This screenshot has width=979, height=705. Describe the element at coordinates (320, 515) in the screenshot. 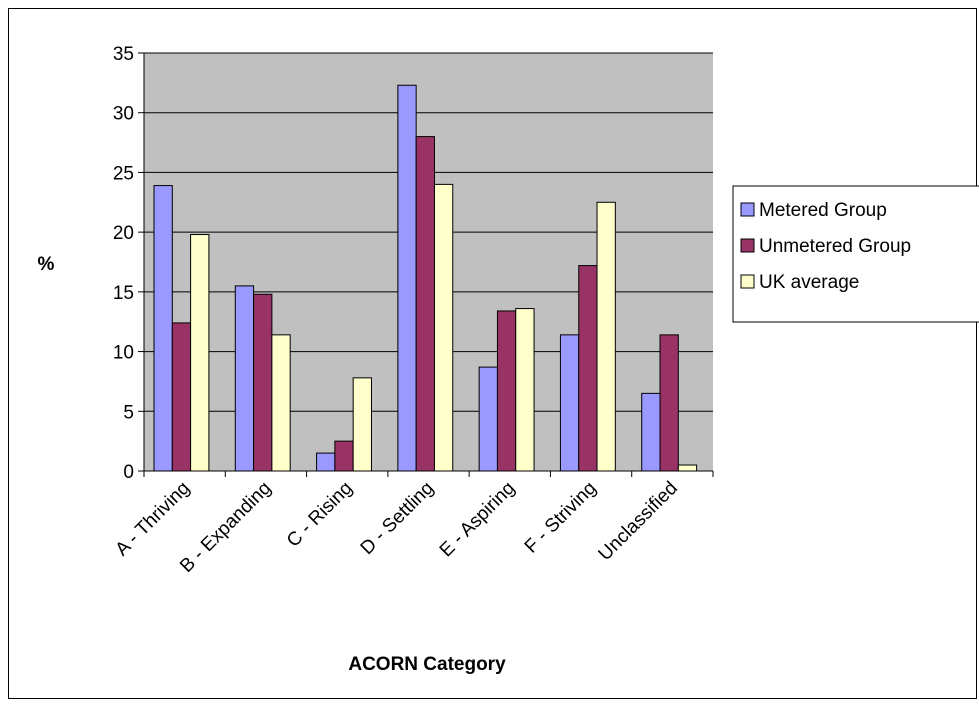

I see `x-tick-label: C - Rising` at that location.